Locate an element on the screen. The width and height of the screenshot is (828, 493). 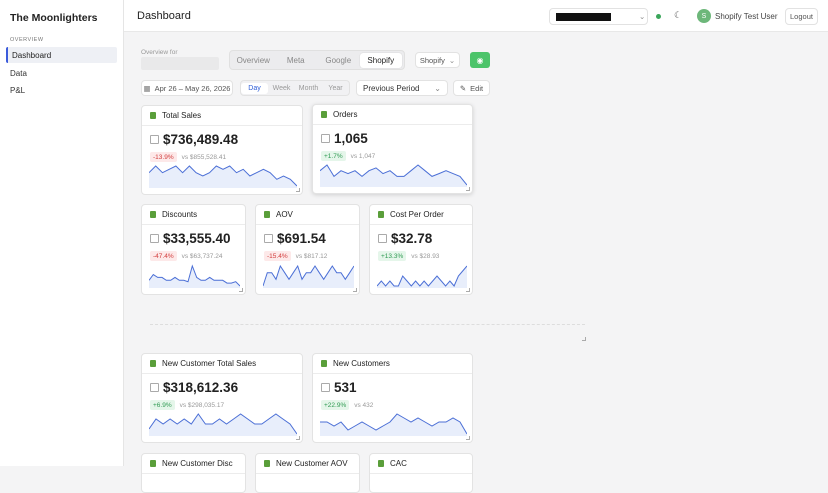
overview-input is located at coordinates (180, 63).